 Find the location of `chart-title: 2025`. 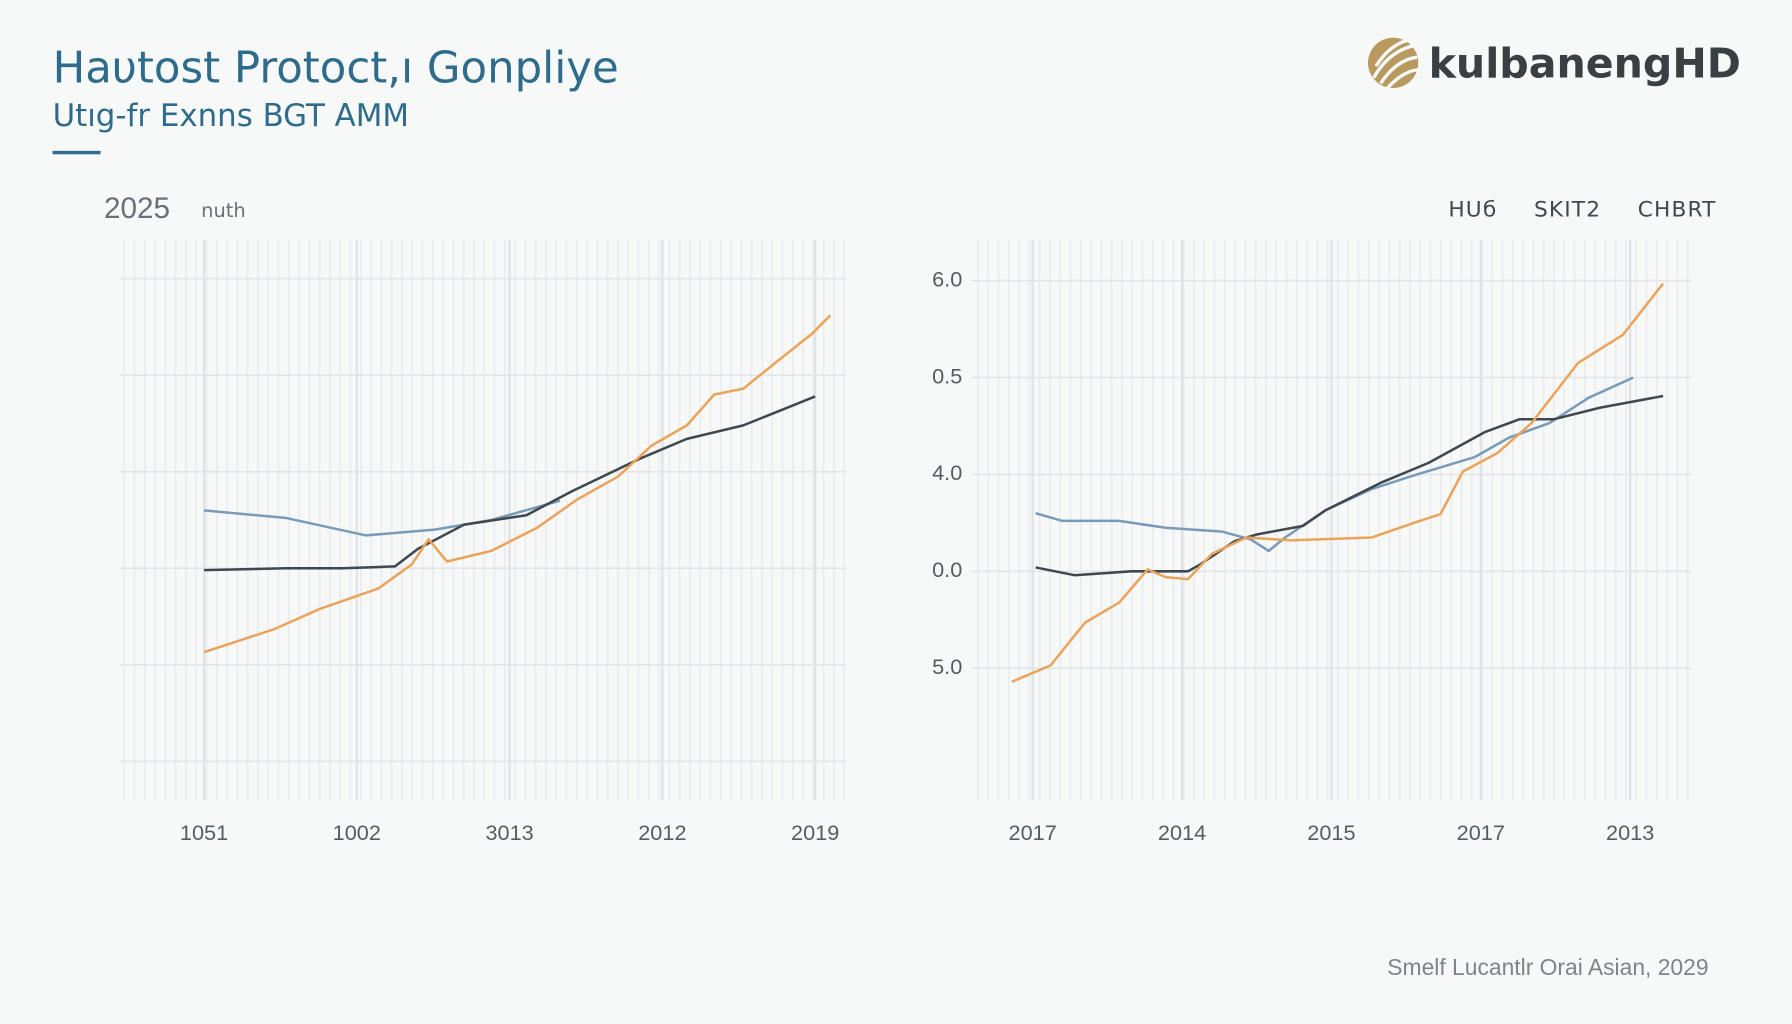

chart-title: 2025 is located at coordinates (137, 208).